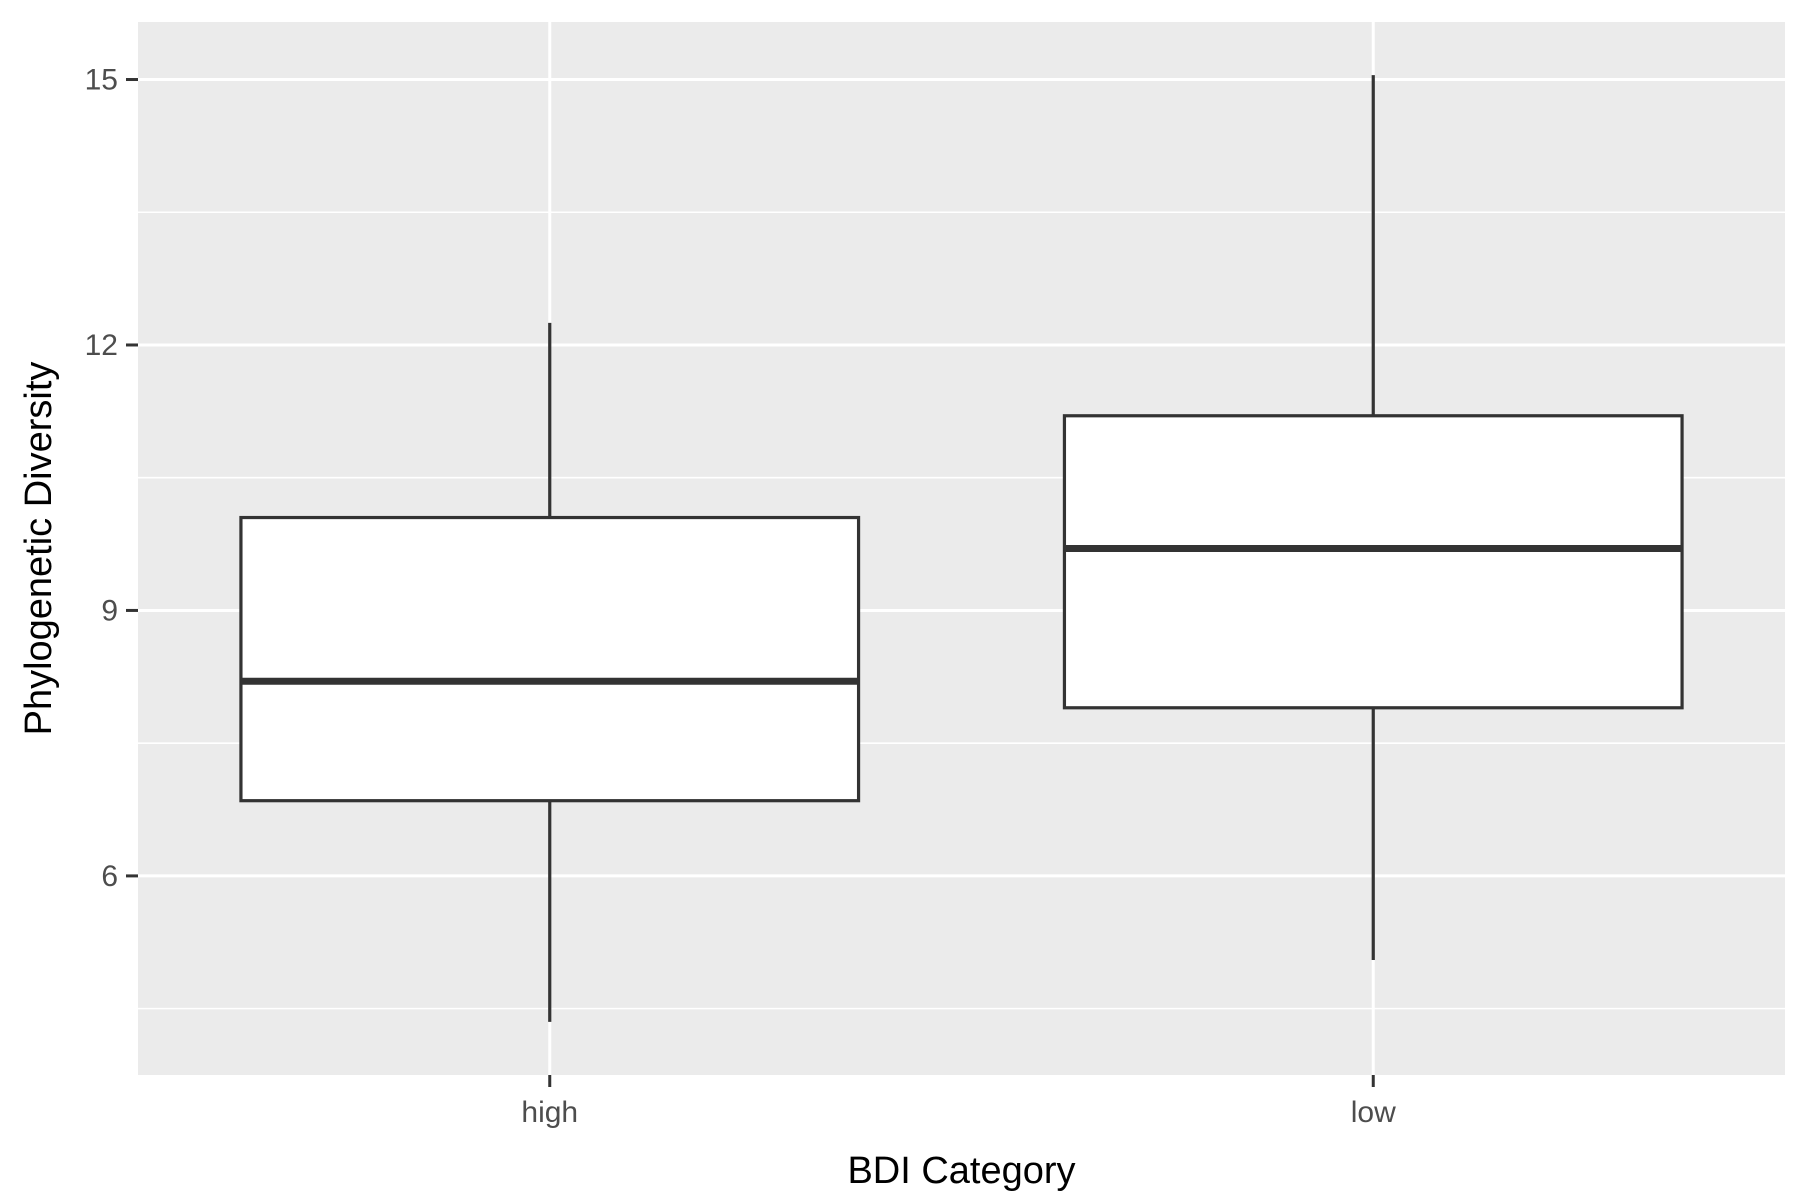  Describe the element at coordinates (39, 549) in the screenshot. I see `y-axis-title: Phylogenetic Diversity` at that location.